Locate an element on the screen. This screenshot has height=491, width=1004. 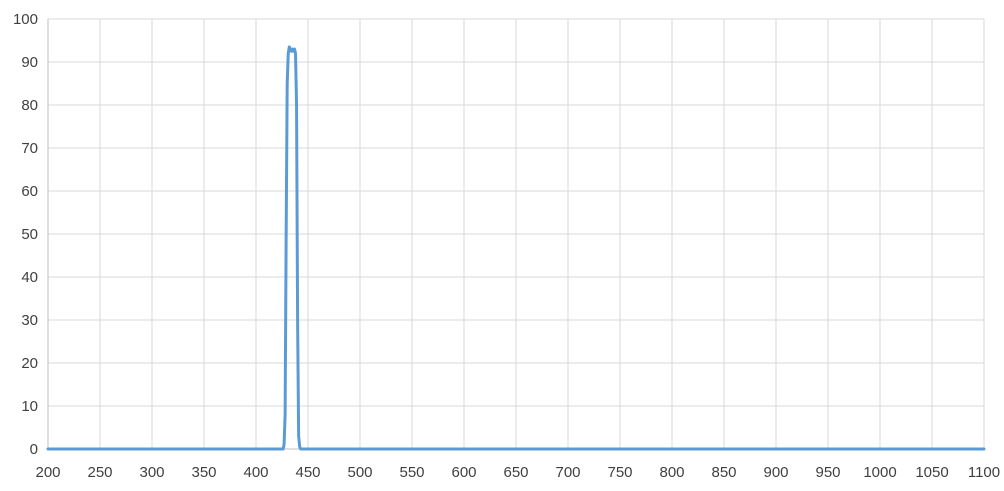
y-tick-label: 30 is located at coordinates (29, 320).